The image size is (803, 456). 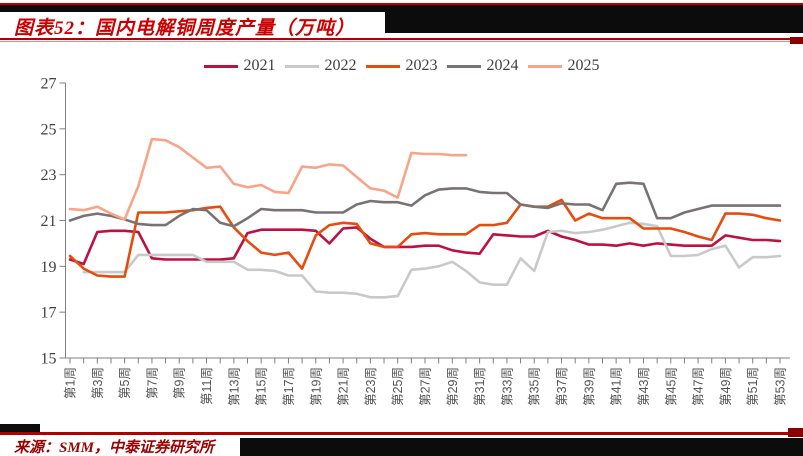 What do you see at coordinates (401, 39) in the screenshot?
I see `header-rule-dark` at bounding box center [401, 39].